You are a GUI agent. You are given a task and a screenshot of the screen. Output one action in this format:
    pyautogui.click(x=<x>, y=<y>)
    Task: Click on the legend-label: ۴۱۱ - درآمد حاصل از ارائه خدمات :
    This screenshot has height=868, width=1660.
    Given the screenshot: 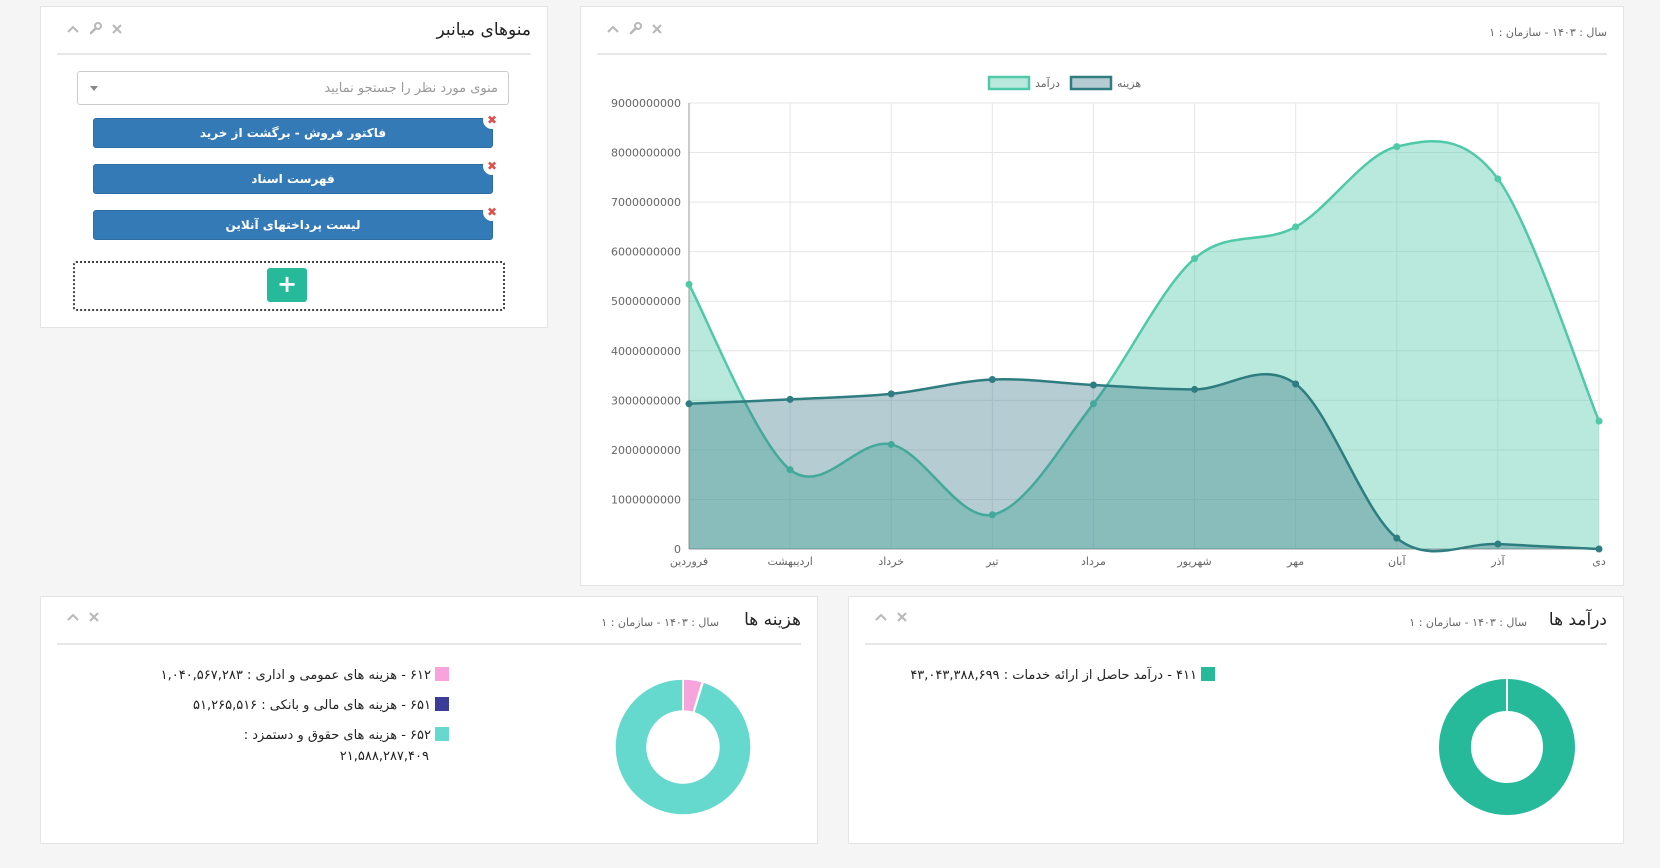 What is the action you would take?
    pyautogui.click(x=1100, y=675)
    